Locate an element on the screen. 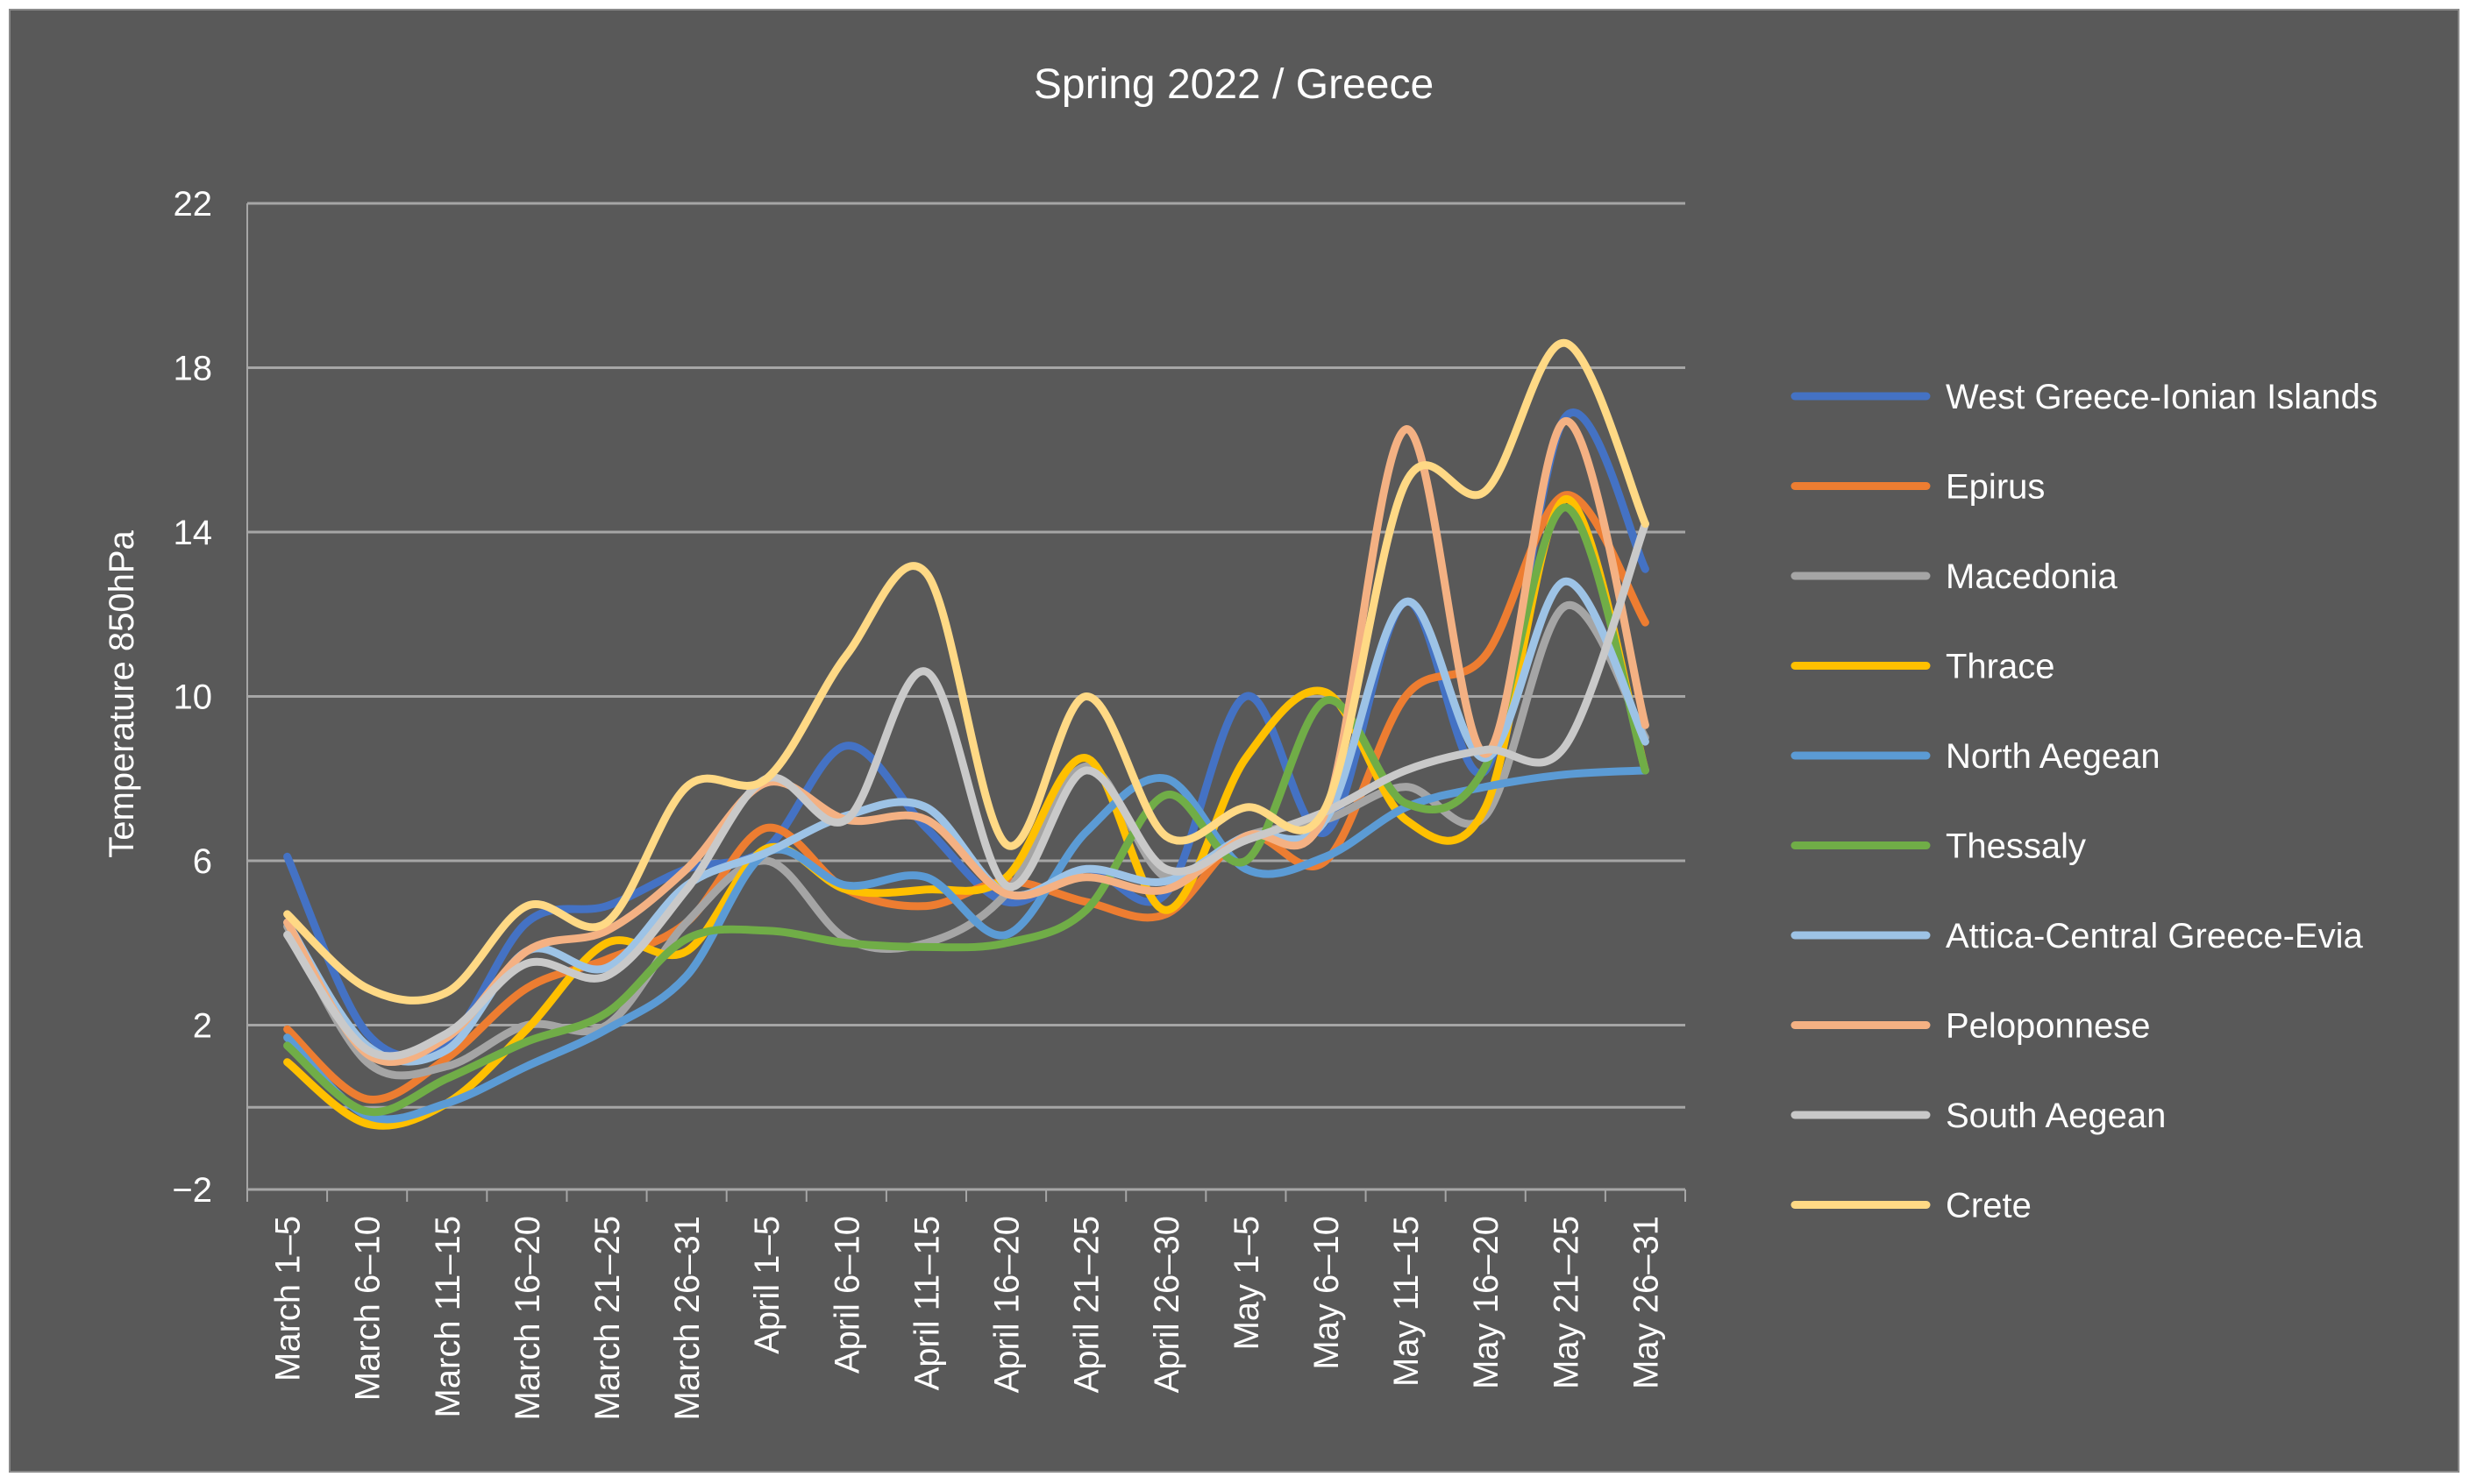 Image resolution: width=2470 pixels, height=1484 pixels. x-tick-label: April 16–20 is located at coordinates (1007, 1304).